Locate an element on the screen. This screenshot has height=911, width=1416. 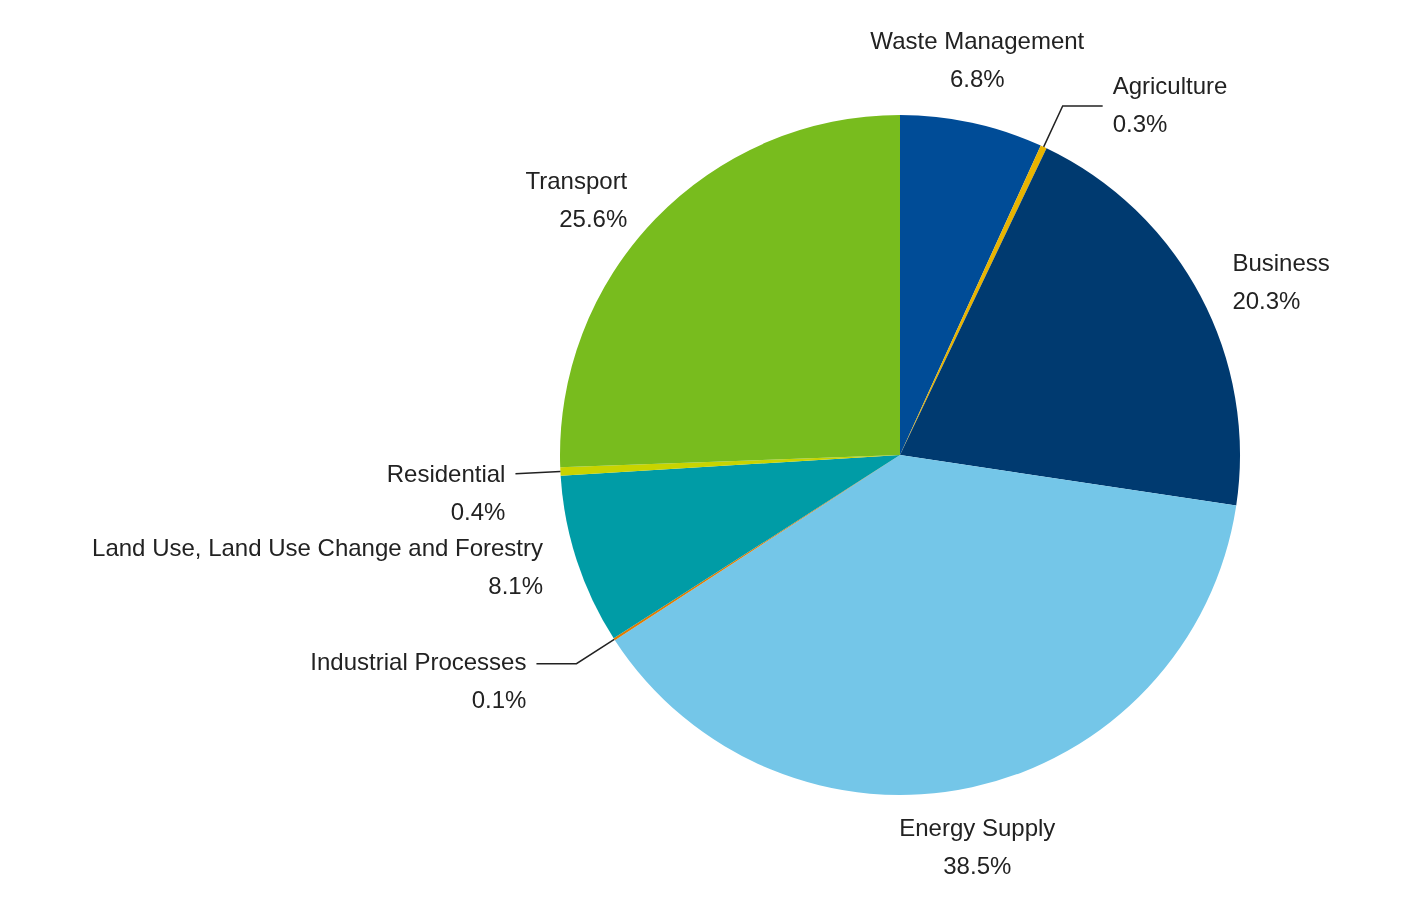
data-label: 0.1% is located at coordinates (499, 700).